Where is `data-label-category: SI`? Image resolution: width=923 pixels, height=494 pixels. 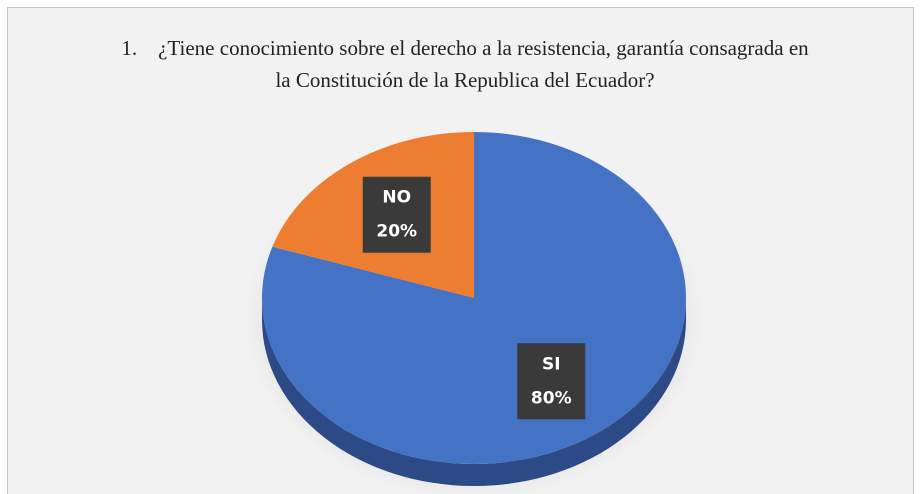
data-label-category: SI is located at coordinates (551, 364).